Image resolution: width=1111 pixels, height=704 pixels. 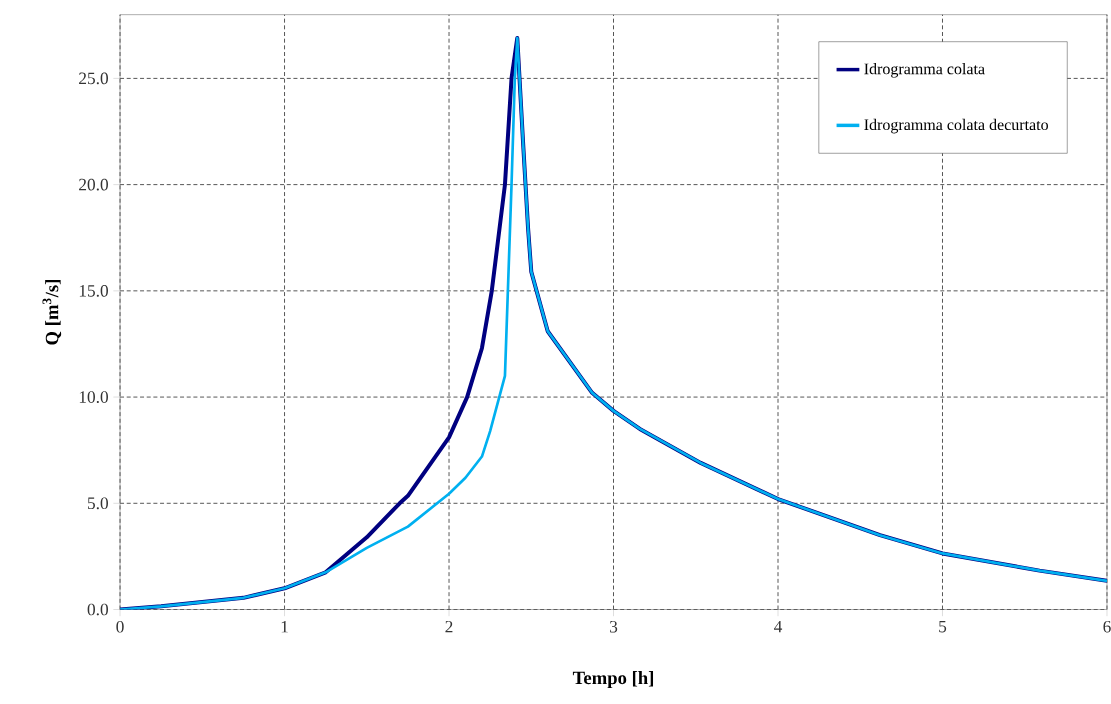 I want to click on x-tick-label: 0, so click(x=120, y=626).